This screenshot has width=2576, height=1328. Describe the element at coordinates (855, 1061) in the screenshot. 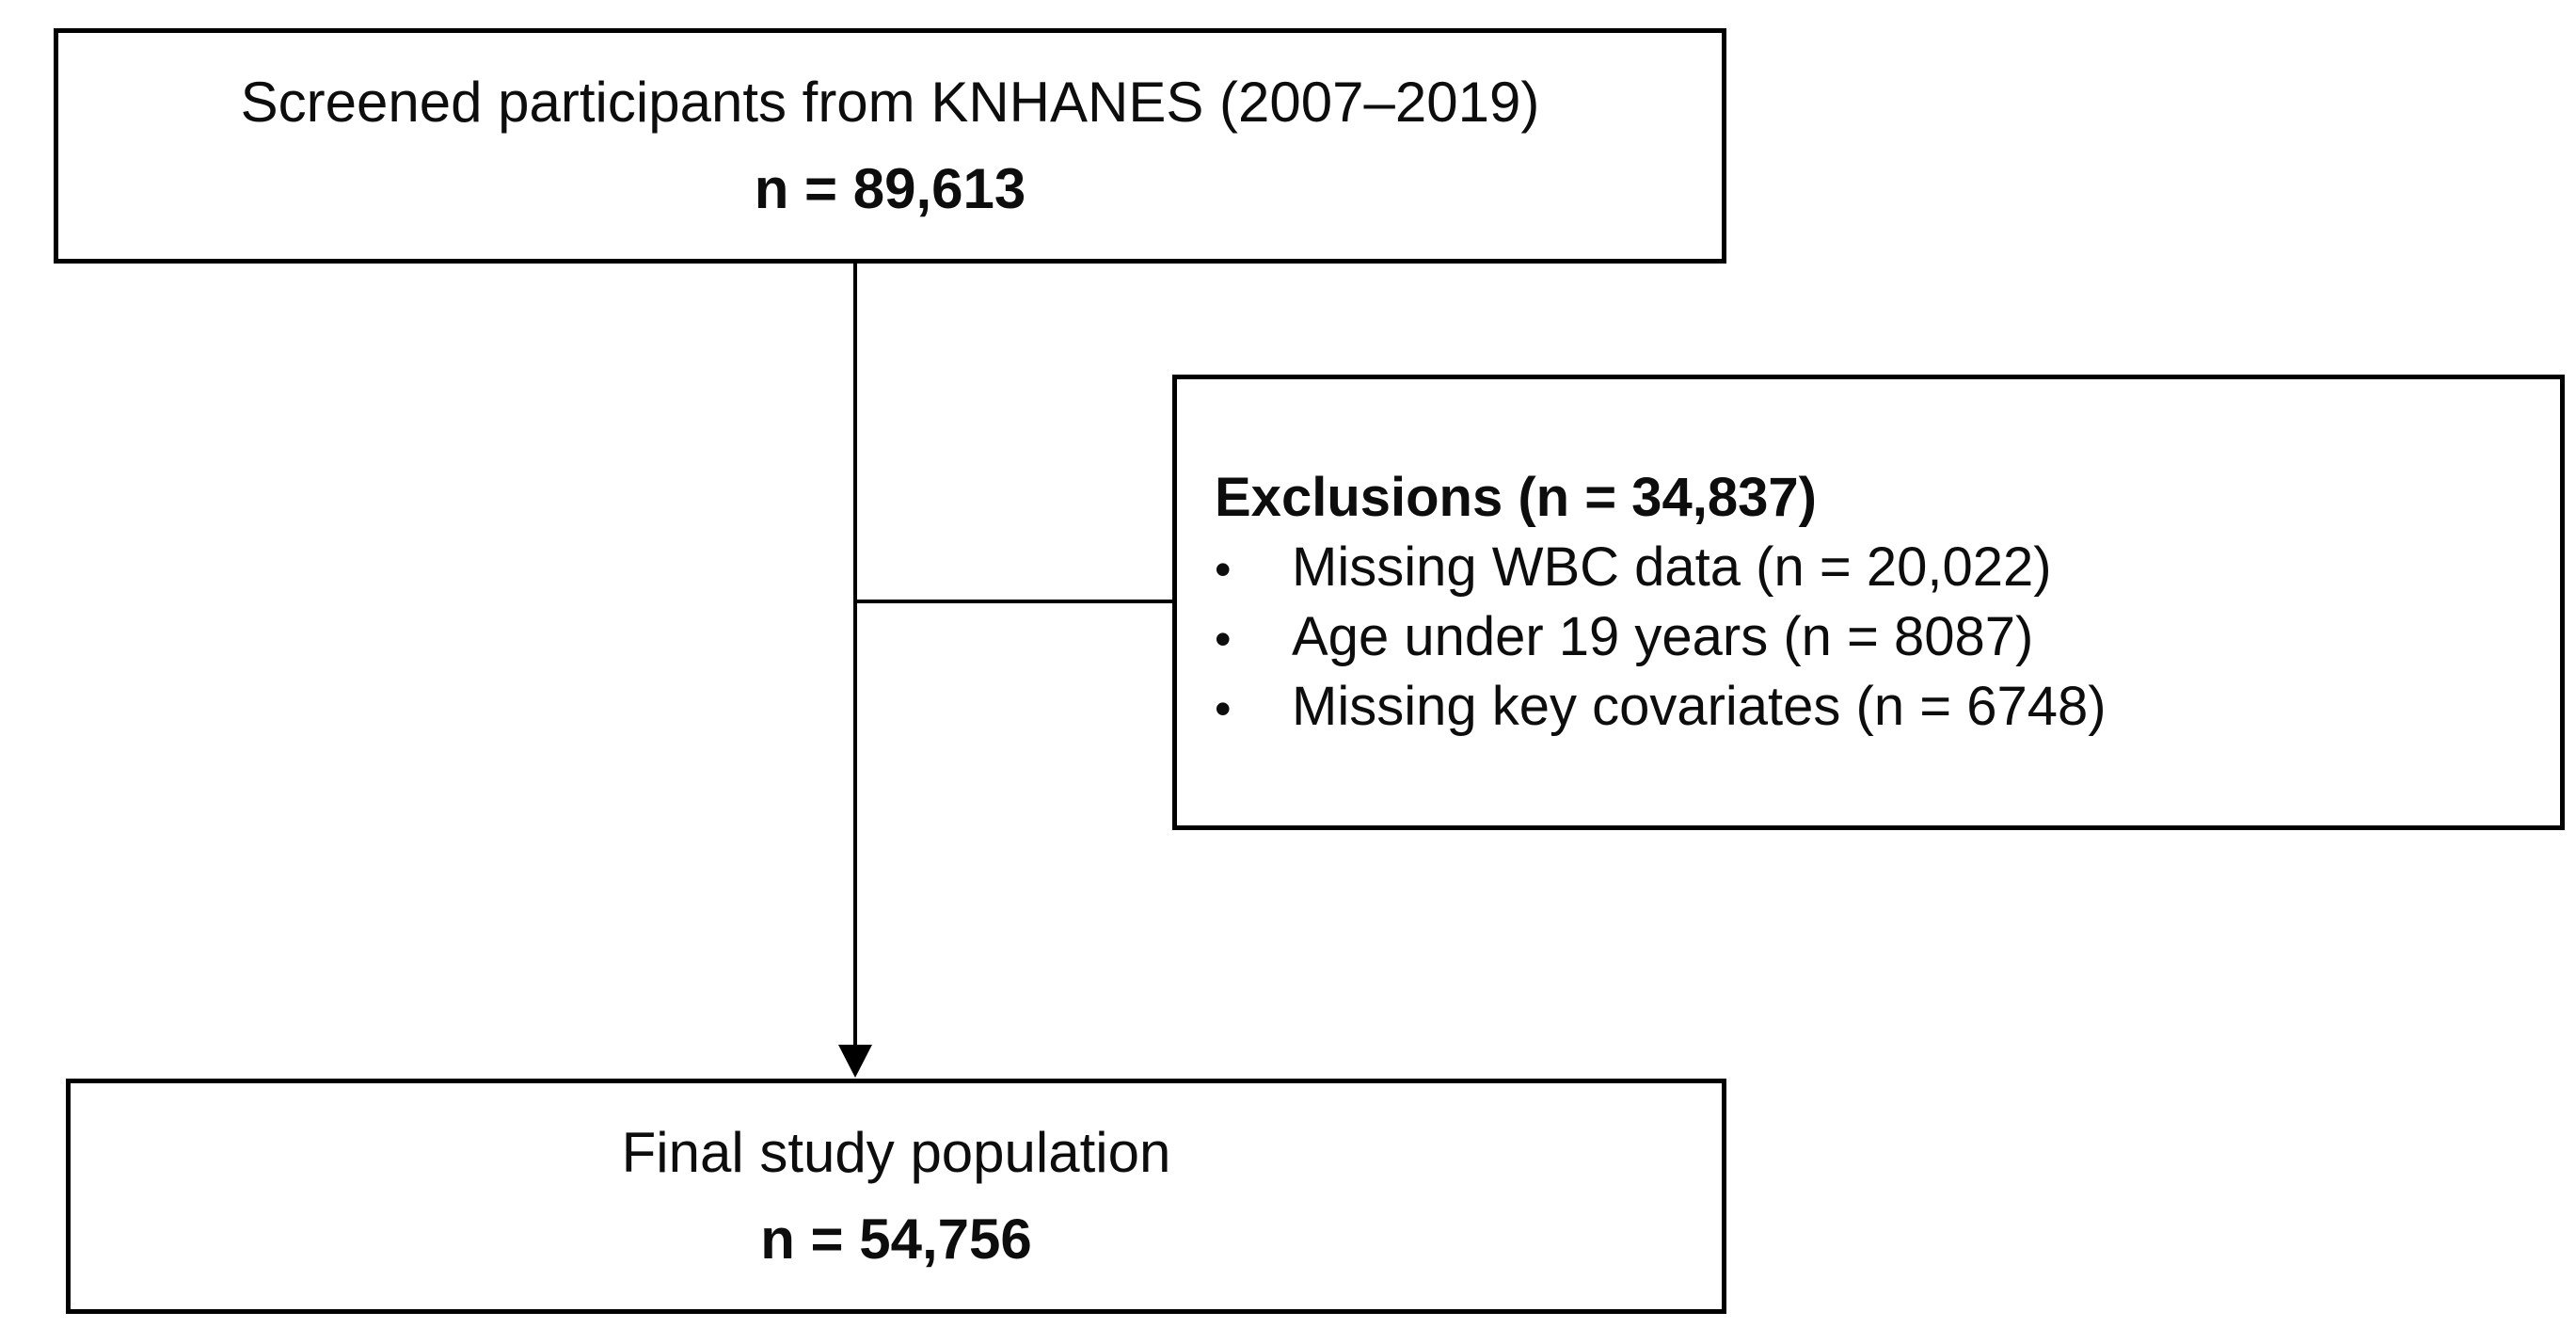

I see `arrow-down-icon` at that location.